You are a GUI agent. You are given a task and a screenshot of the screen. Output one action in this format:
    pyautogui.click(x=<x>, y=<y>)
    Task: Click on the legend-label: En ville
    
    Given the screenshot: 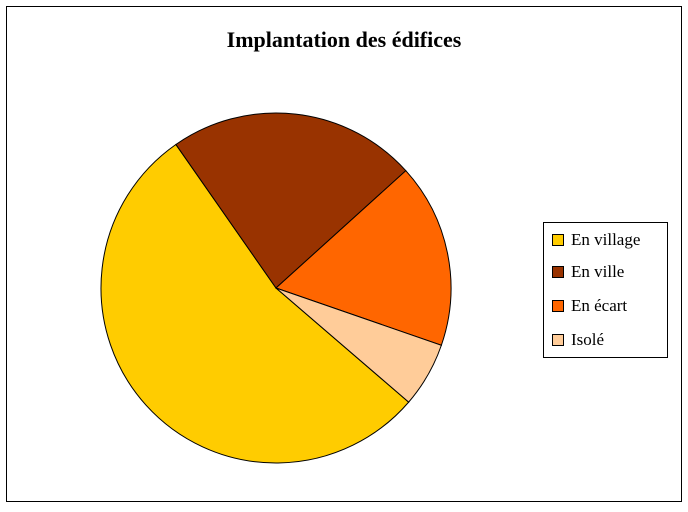 What is the action you would take?
    pyautogui.click(x=597, y=271)
    